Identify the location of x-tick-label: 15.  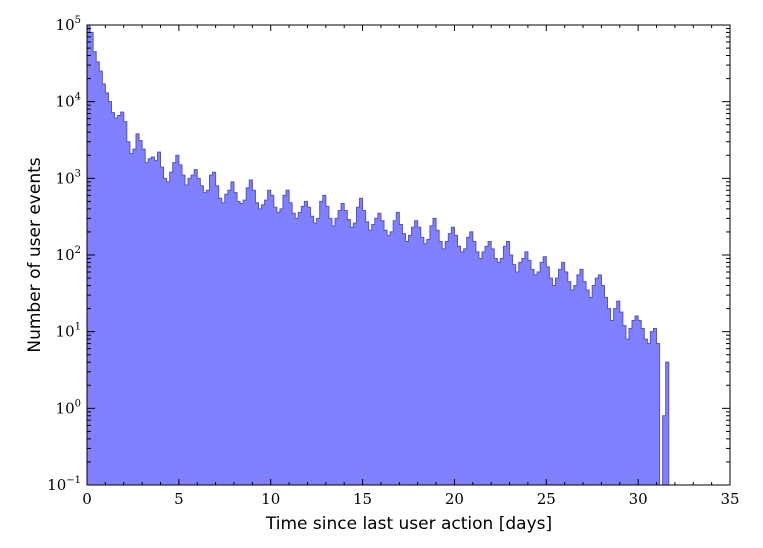
(362, 499).